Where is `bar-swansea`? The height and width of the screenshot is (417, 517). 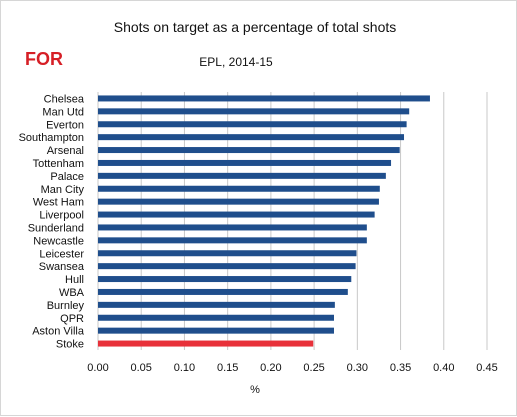 bar-swansea is located at coordinates (227, 266).